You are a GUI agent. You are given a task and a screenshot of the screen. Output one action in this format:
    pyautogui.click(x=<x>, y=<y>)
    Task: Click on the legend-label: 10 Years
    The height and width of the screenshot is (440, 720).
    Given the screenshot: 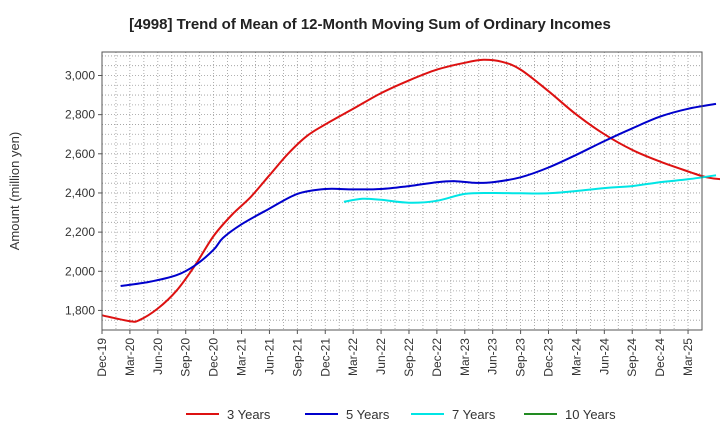 What is the action you would take?
    pyautogui.click(x=590, y=414)
    